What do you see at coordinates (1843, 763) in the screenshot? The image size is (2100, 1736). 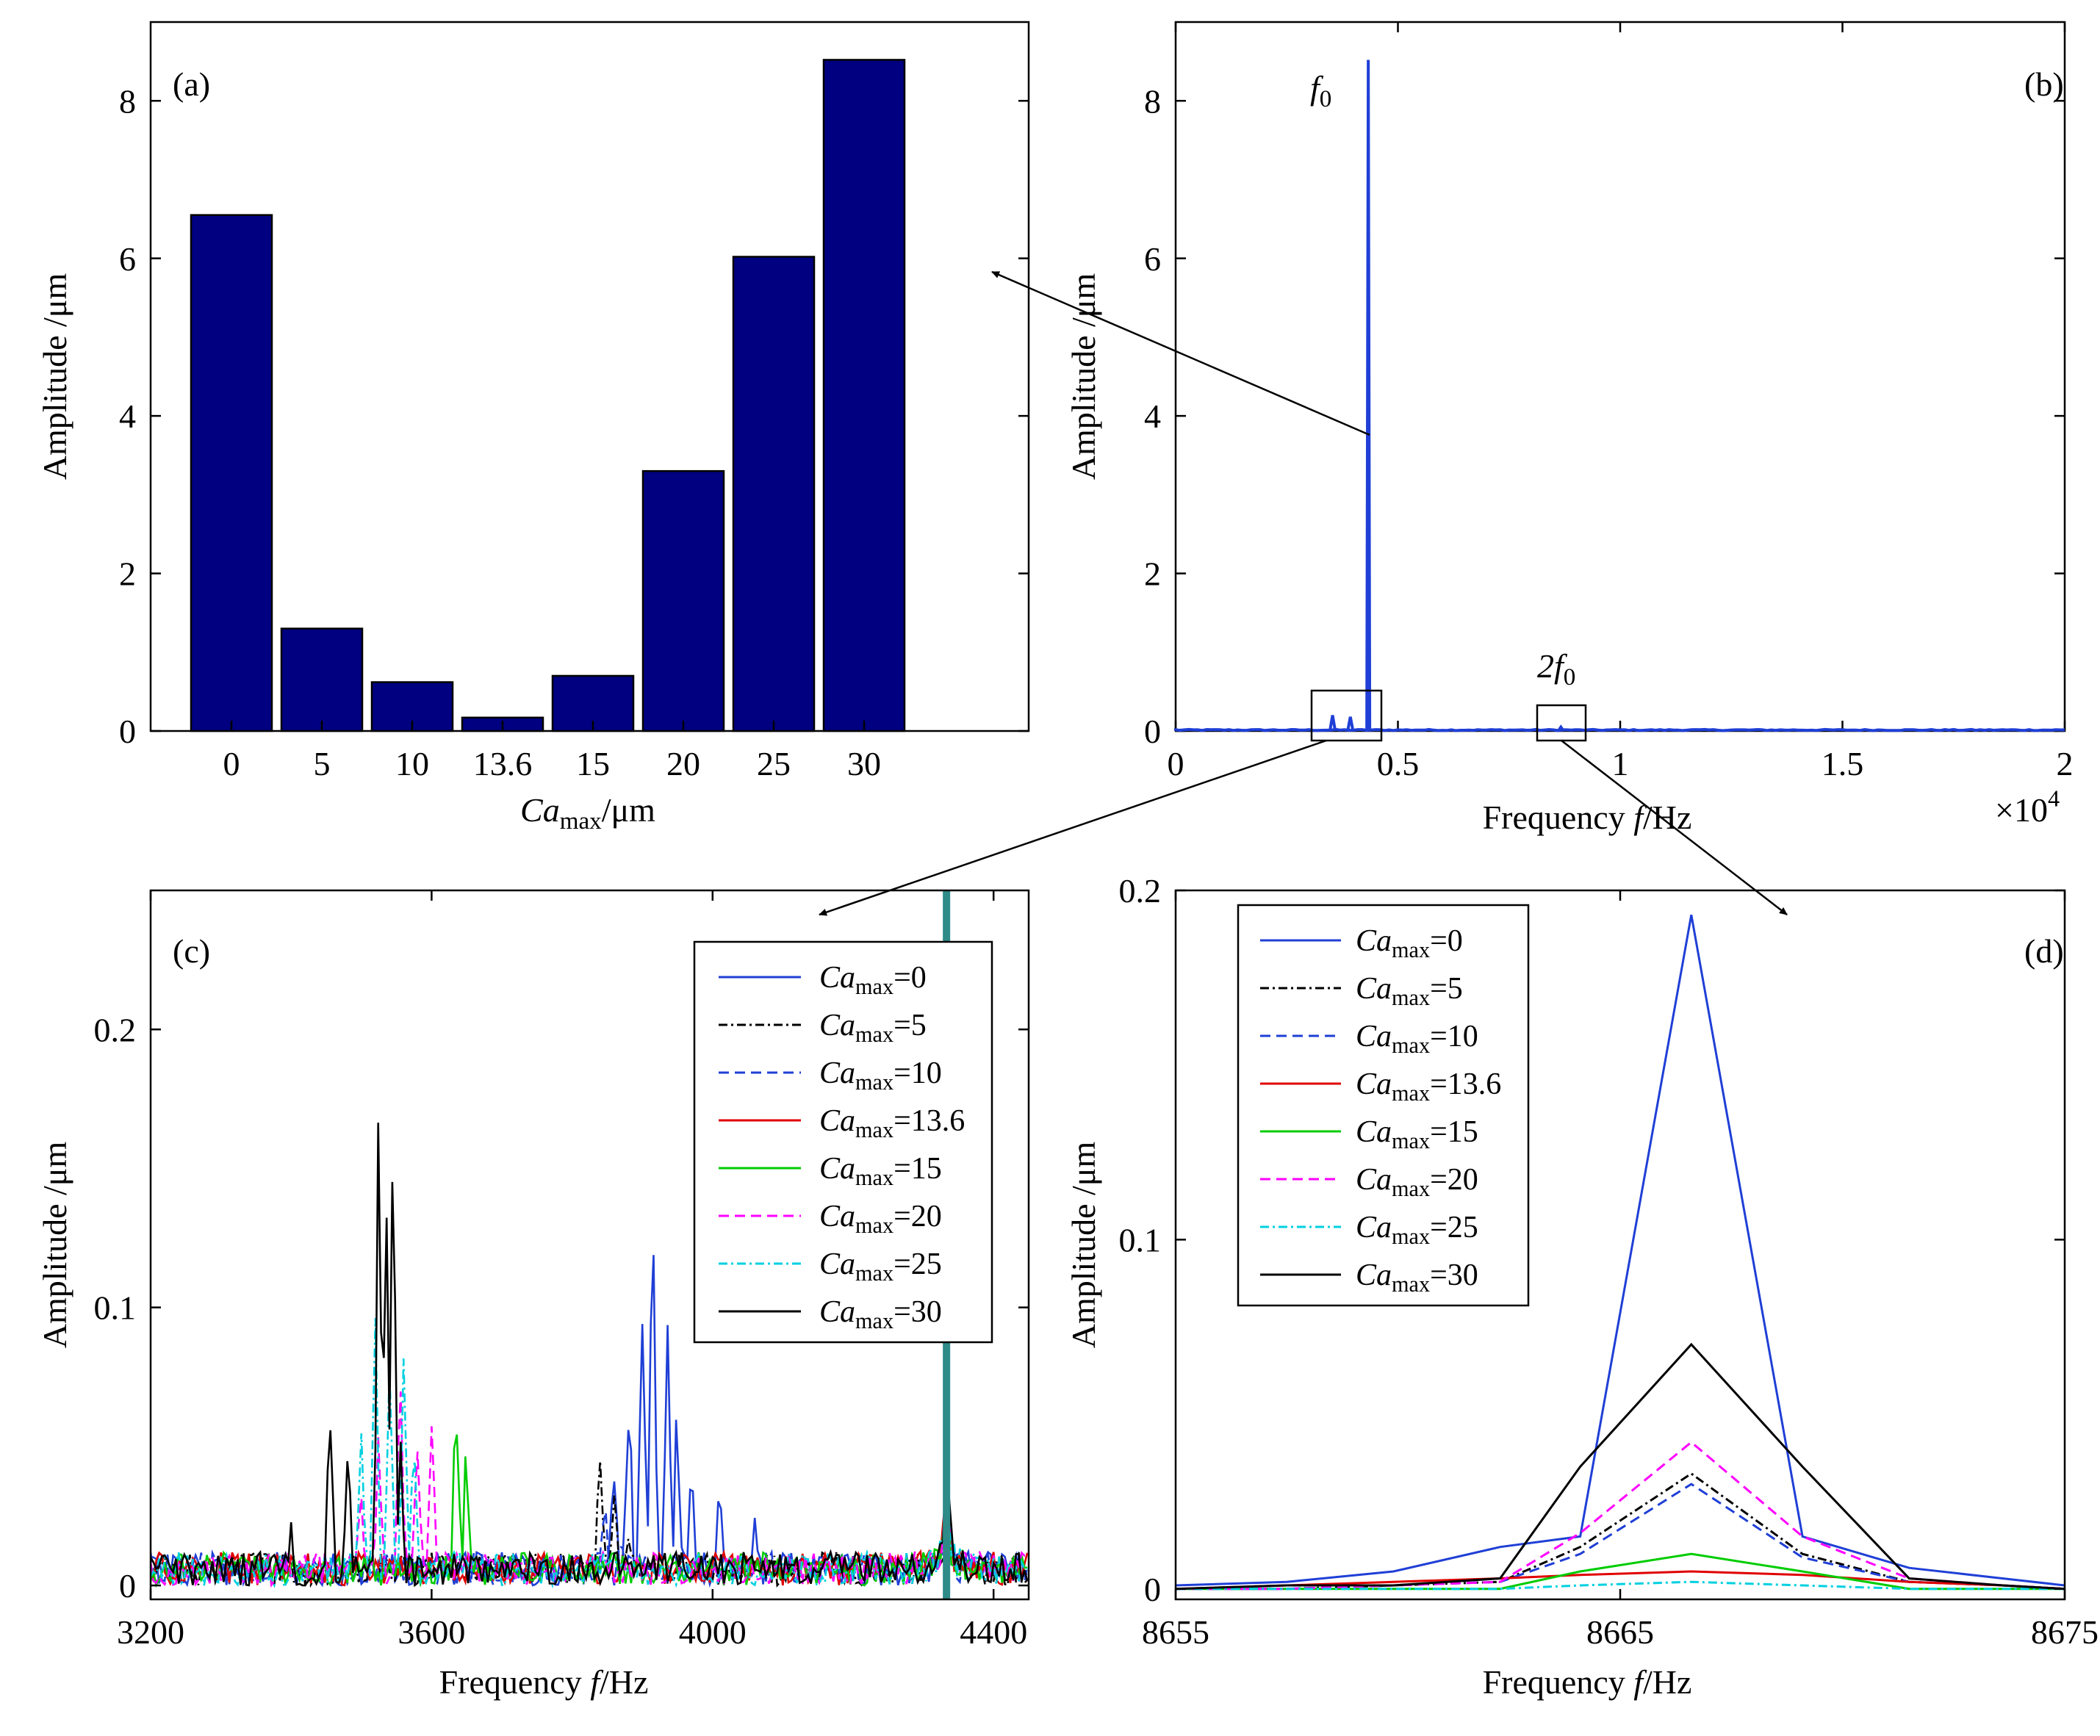 I see `x-tick-label: 1.5` at bounding box center [1843, 763].